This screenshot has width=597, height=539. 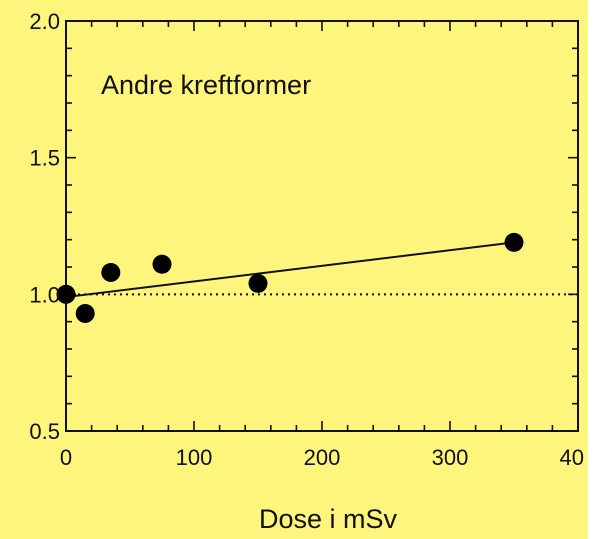 I want to click on x-tick-label: 200, so click(x=322, y=457).